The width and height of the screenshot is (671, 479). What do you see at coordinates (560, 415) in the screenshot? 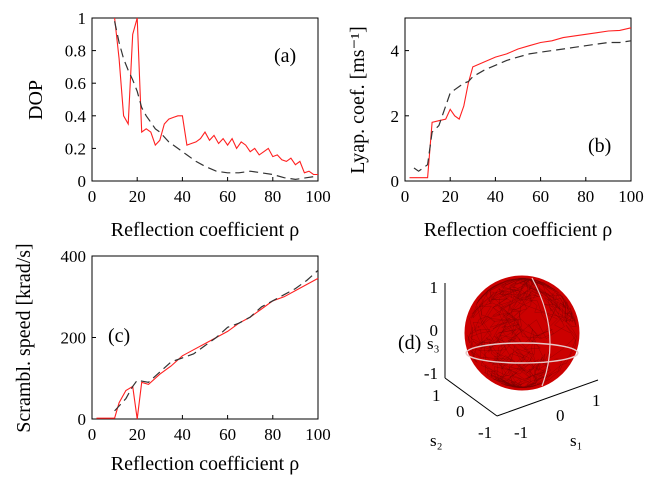
I see `s1-tick-0: 0` at bounding box center [560, 415].